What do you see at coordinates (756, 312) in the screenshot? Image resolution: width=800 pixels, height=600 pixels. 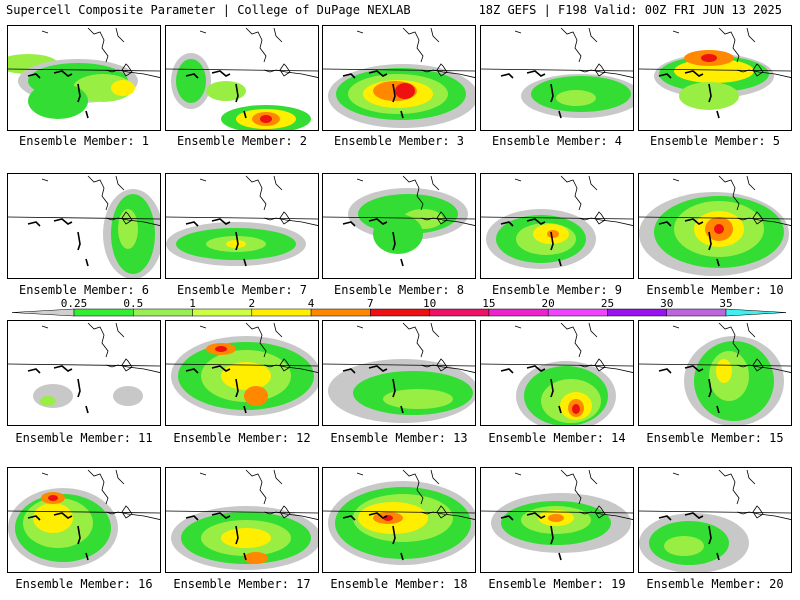 I see `colorbar-right-arrow` at bounding box center [756, 312].